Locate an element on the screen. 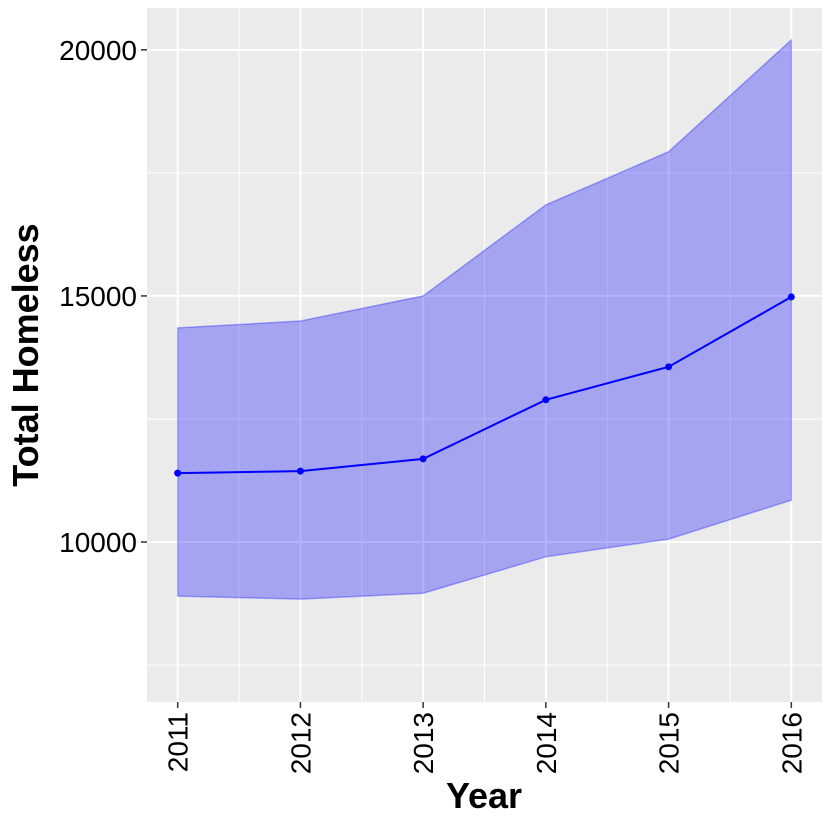  x-tick-label: 2013 is located at coordinates (423, 743).